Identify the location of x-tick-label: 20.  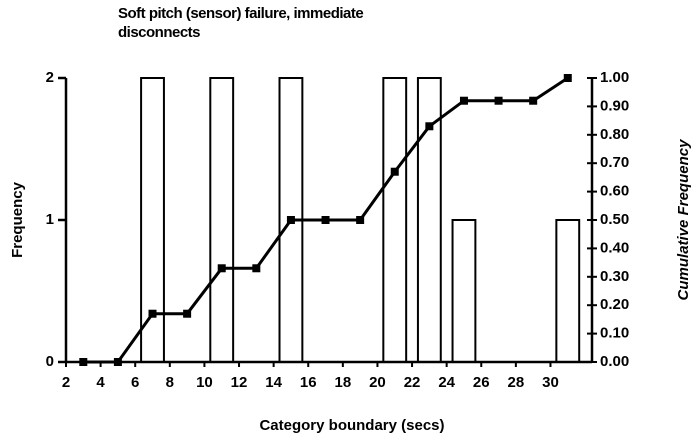
(377, 382).